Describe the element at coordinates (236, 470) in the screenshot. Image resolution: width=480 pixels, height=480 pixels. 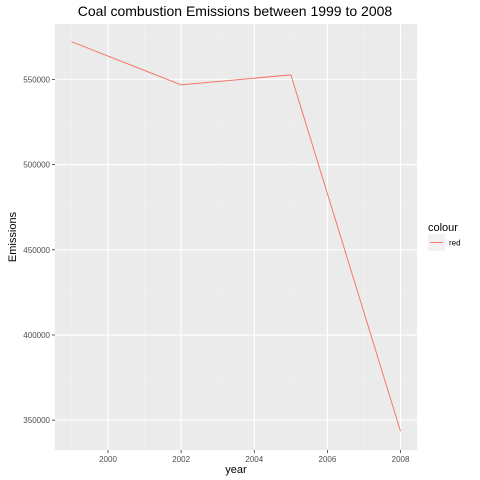
I see `x-axis-title: year` at that location.